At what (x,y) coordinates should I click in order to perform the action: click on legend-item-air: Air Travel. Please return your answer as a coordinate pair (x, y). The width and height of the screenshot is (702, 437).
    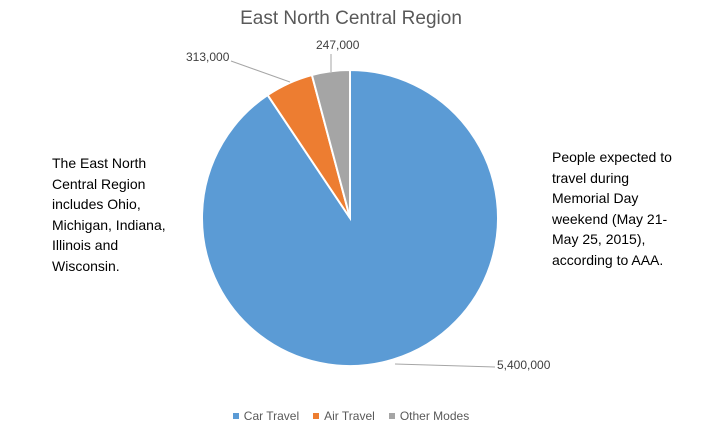
    Looking at the image, I should click on (344, 416).